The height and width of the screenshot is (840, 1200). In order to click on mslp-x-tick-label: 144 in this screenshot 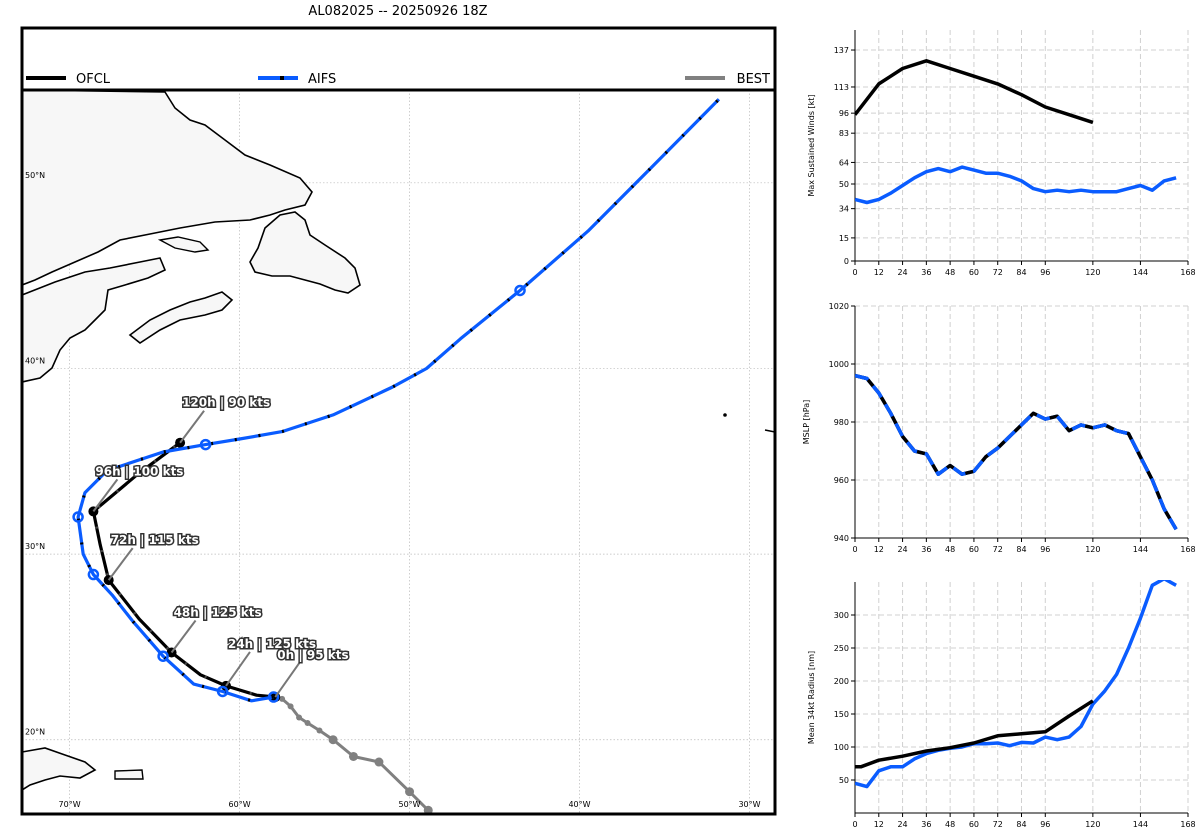, I will do `click(1140, 549)`.